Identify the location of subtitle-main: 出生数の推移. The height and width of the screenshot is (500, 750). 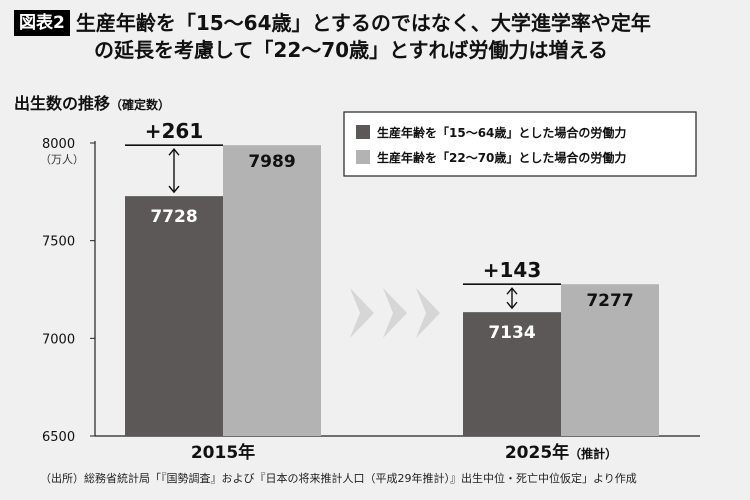
(62, 103).